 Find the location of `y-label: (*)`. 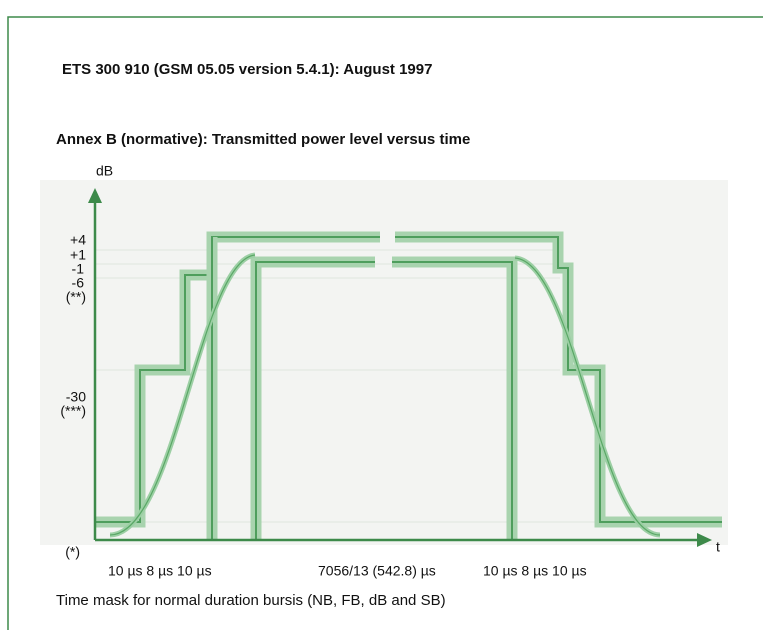

y-label: (*) is located at coordinates (72, 552).